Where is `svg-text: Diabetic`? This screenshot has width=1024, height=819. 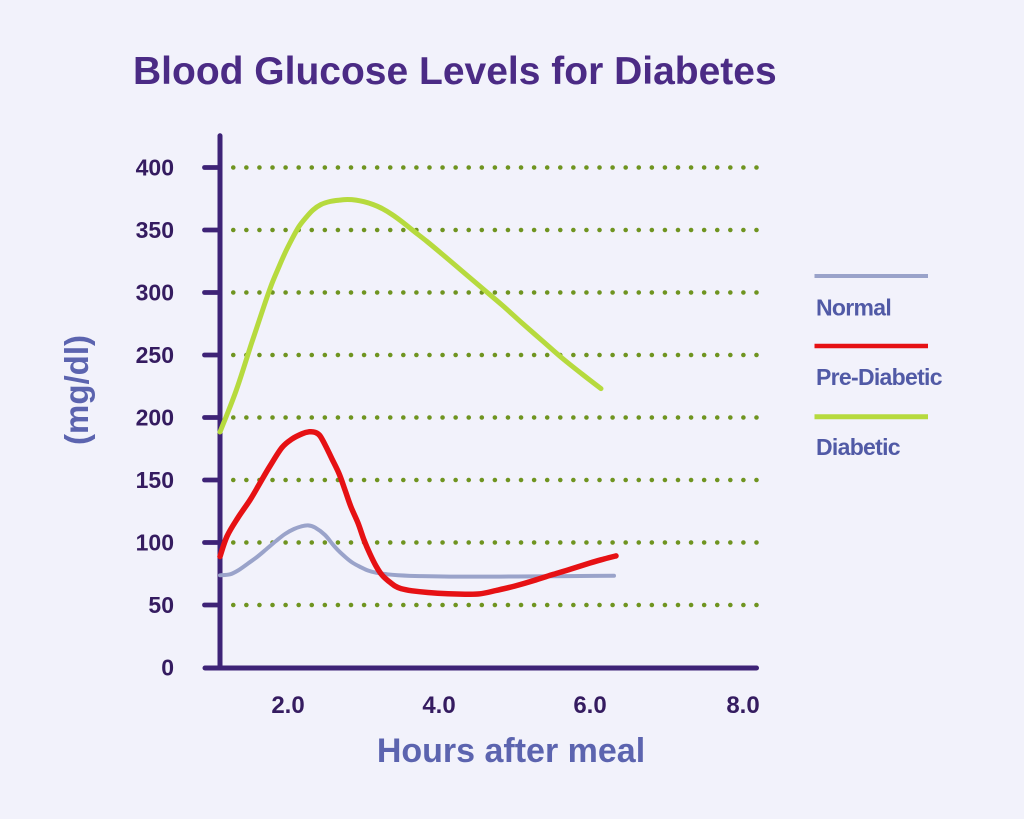
svg-text: Diabetic is located at coordinates (858, 447).